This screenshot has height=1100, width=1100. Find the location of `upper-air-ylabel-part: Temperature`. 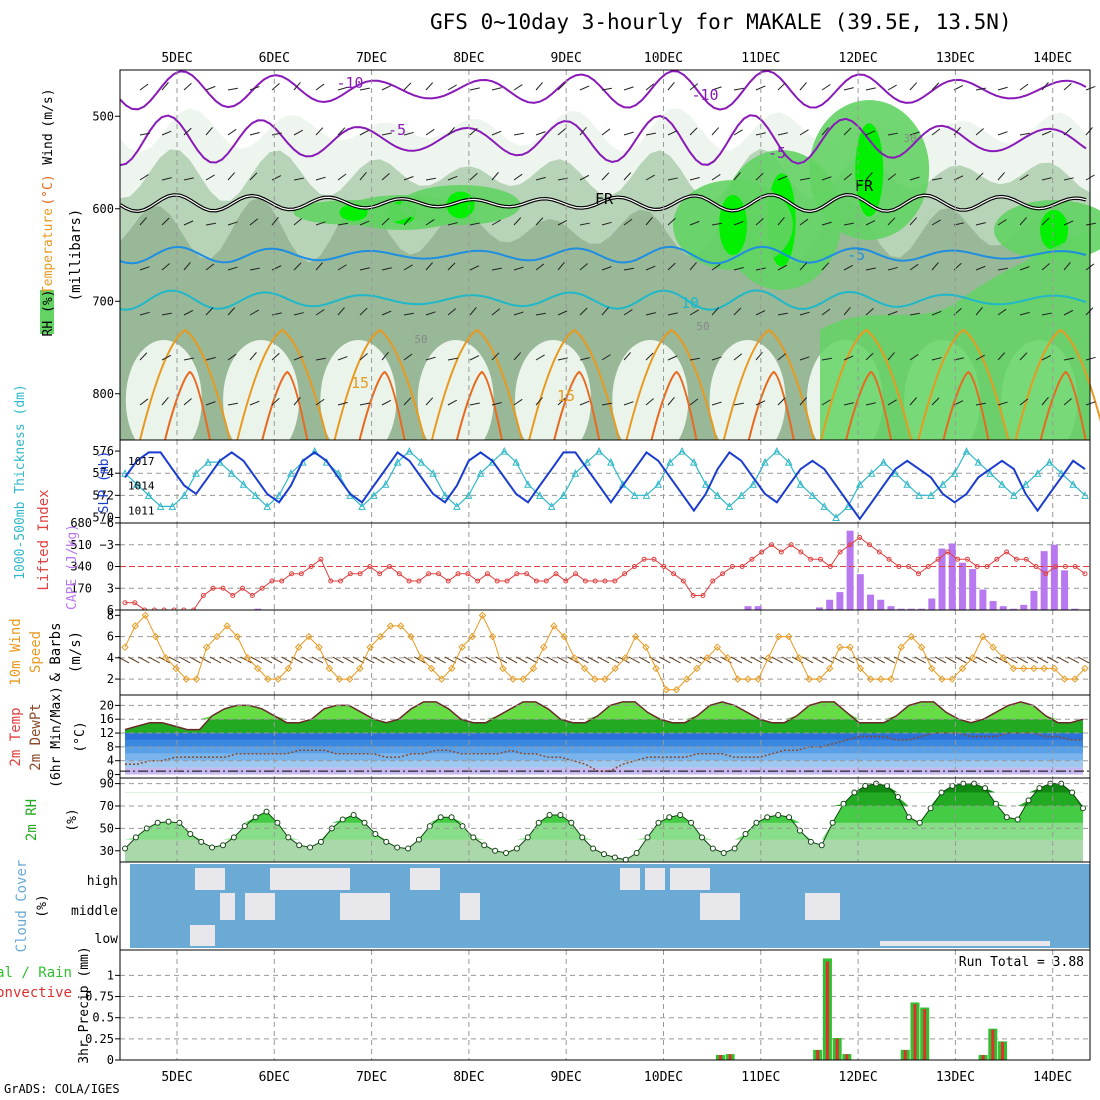

upper-air-ylabel-part: Temperature is located at coordinates (48, 251).